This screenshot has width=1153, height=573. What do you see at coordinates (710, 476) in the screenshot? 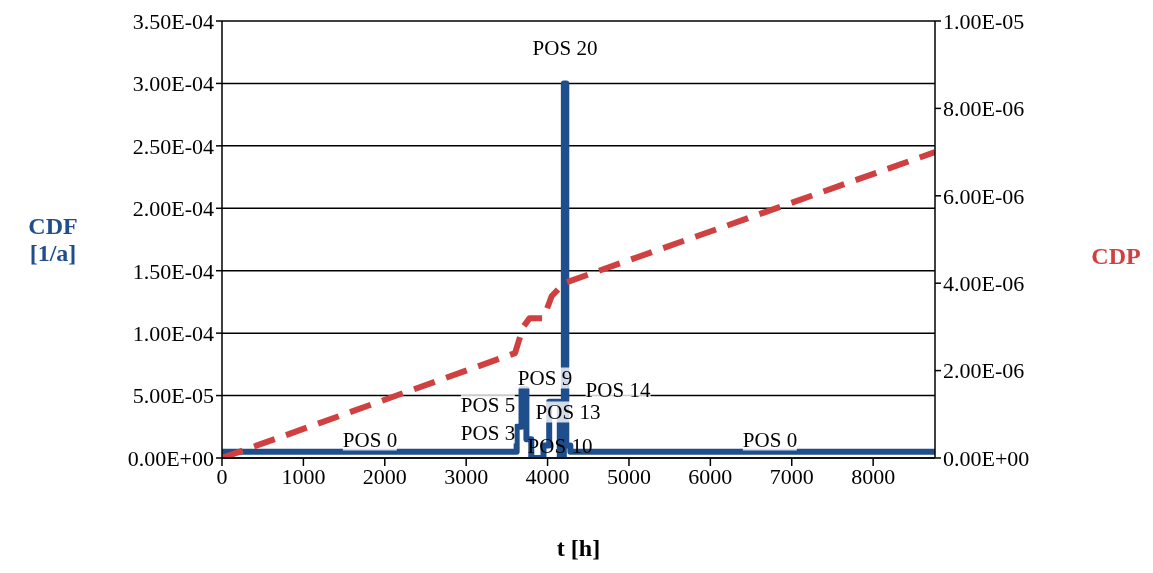
I see `x-tick-label: 6000` at bounding box center [710, 476].